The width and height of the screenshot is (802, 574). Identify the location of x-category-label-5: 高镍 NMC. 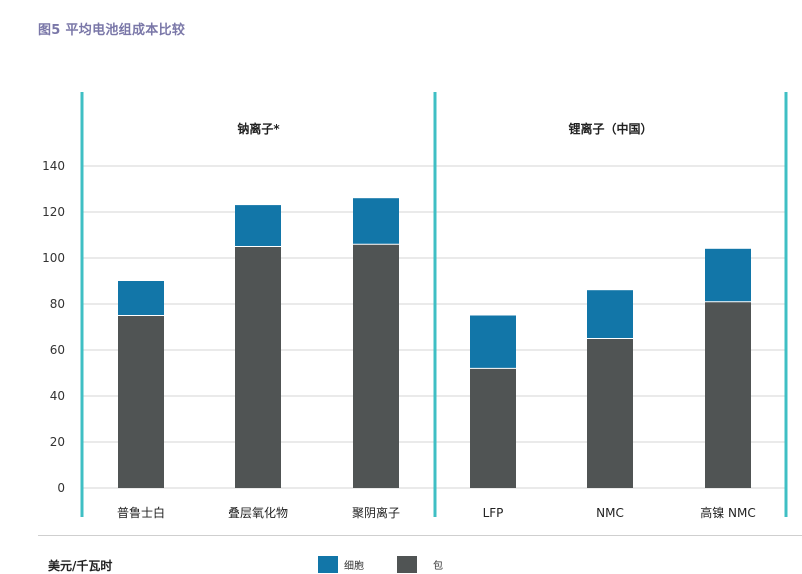
(728, 512).